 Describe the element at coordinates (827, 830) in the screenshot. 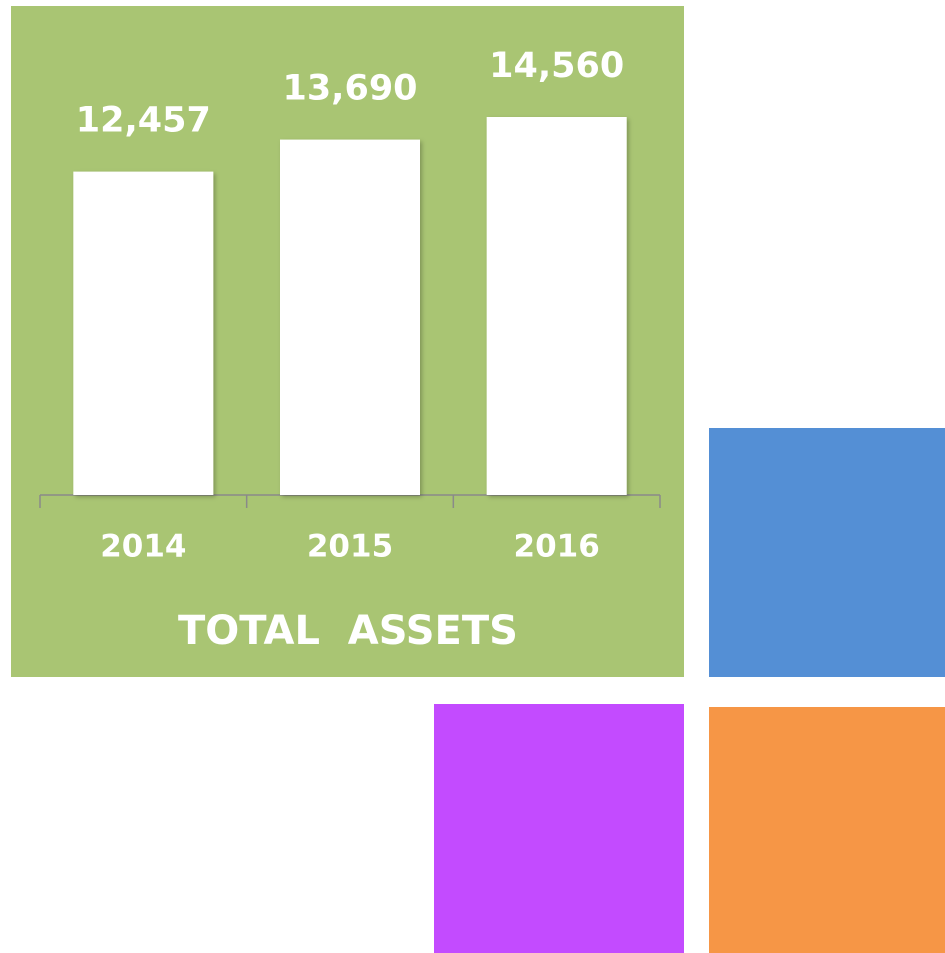

I see `orange-tile` at that location.